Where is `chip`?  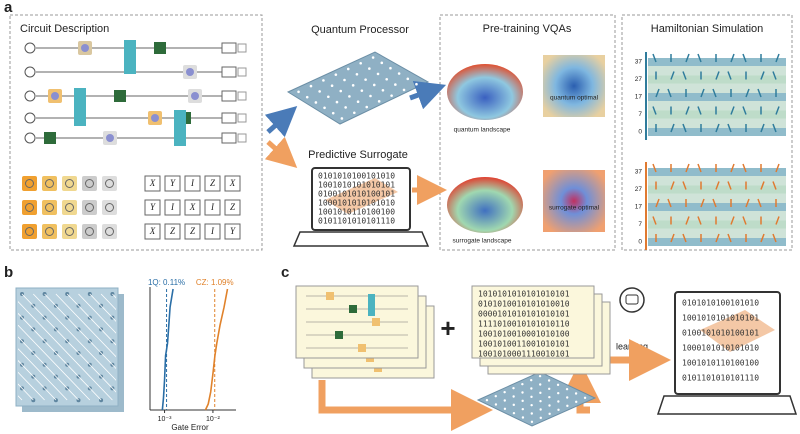 chip is located at coordinates (361, 196).